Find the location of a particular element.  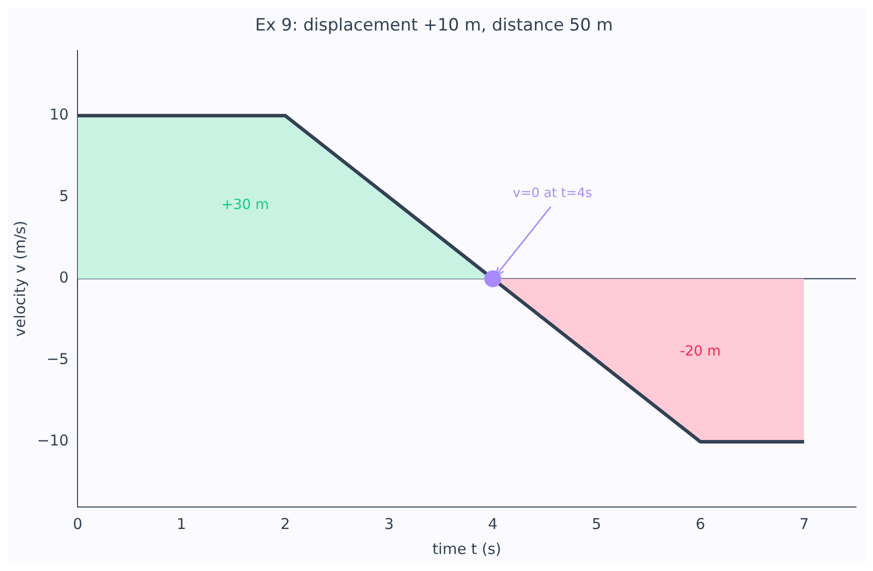

x-tick-label: 4 is located at coordinates (493, 523).